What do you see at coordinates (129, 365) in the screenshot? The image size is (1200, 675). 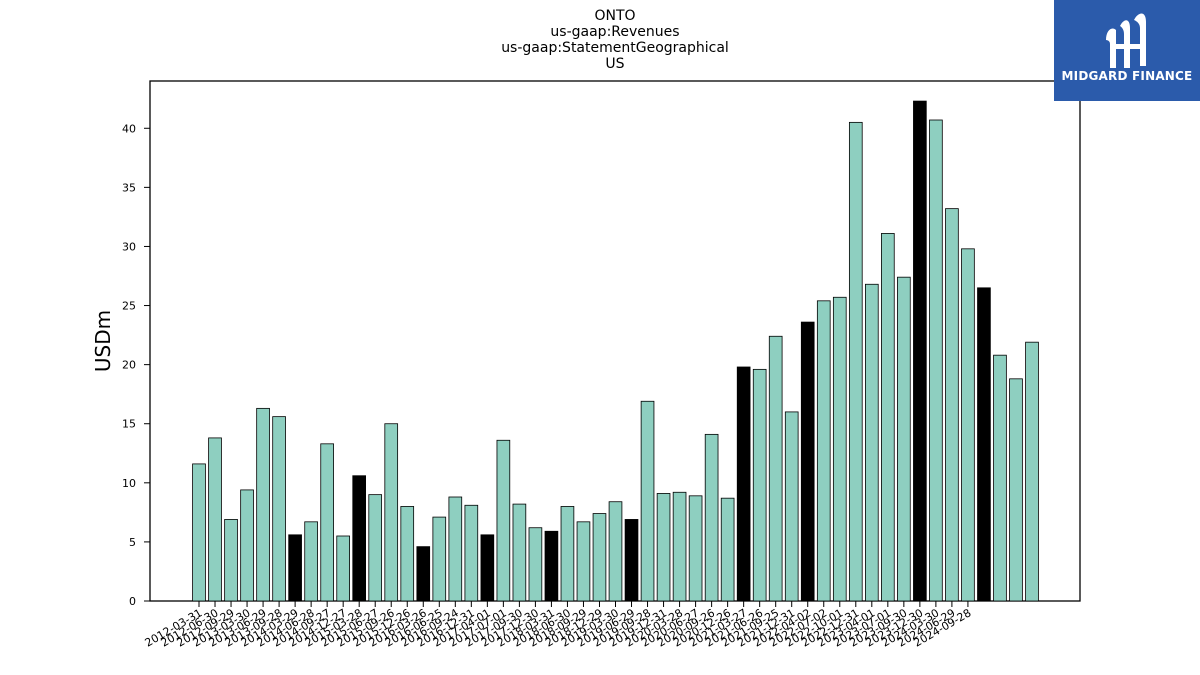 I see `y-tick-label: 20` at bounding box center [129, 365].